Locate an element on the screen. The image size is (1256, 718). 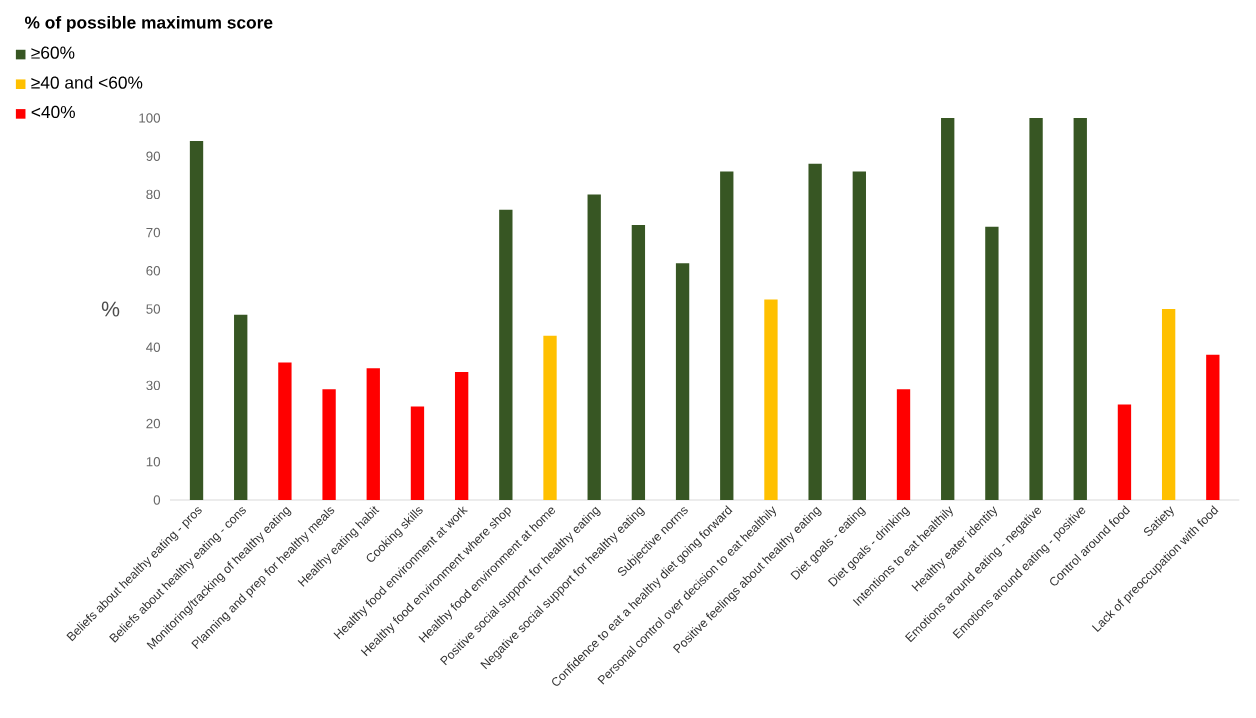
legend-label: <40% is located at coordinates (53, 112).